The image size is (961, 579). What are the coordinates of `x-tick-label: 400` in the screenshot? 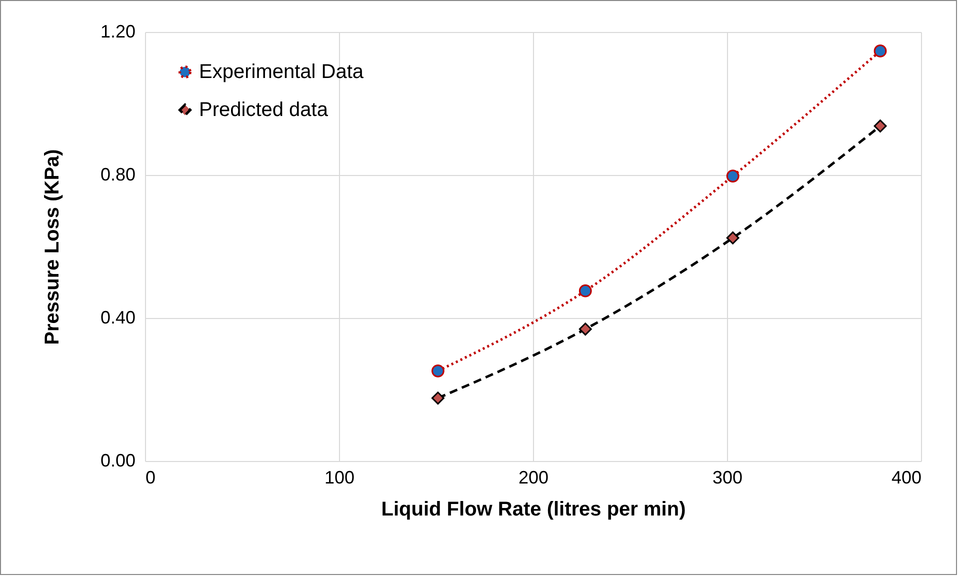 It's located at (906, 478).